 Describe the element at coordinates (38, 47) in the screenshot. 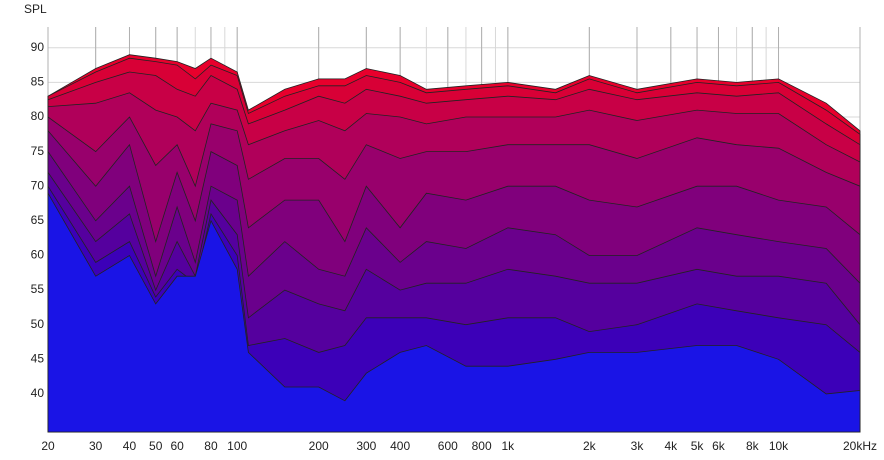

I see `y-tick-label: 90` at that location.